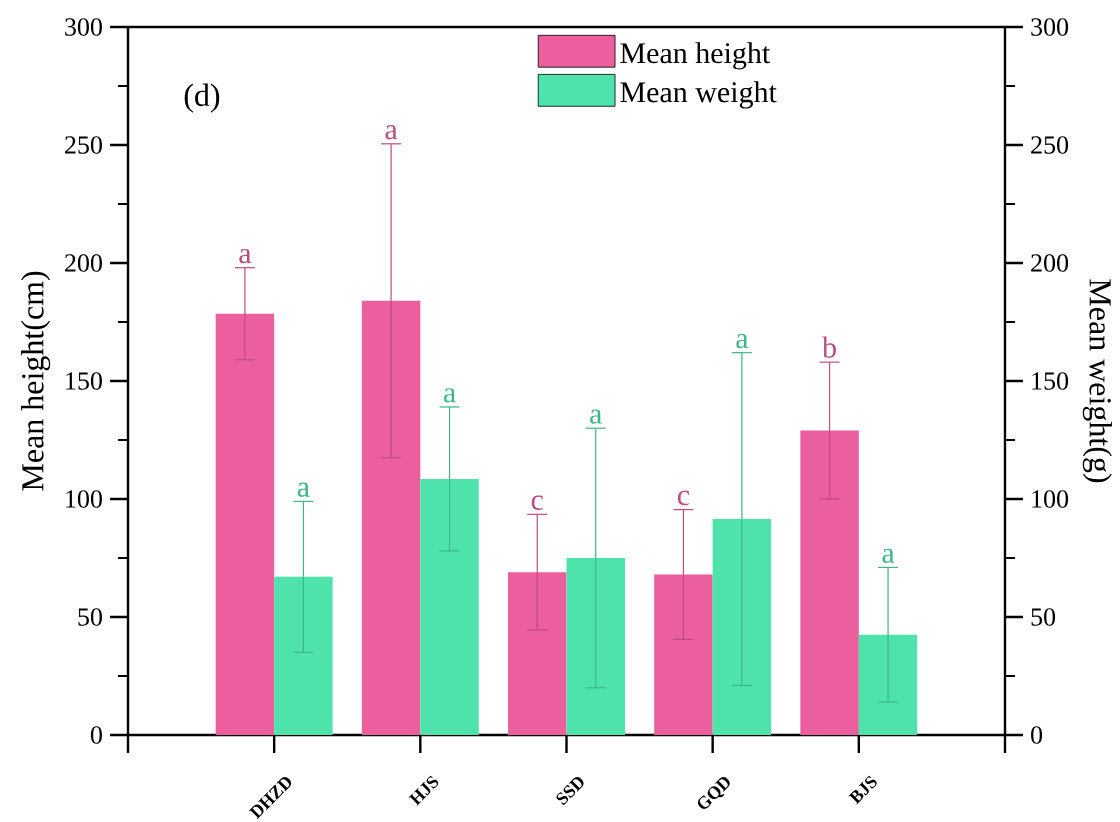  I want to click on y2-tick-label: 0, so click(1037, 735).